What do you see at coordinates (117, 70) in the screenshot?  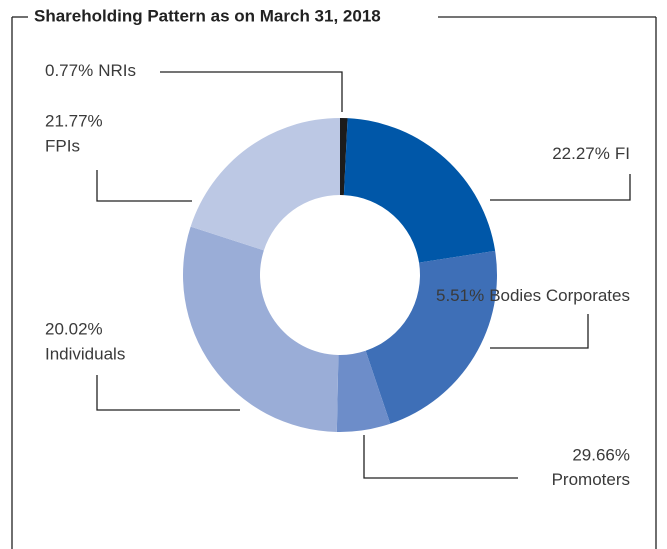 I see `category-label: NRIs` at bounding box center [117, 70].